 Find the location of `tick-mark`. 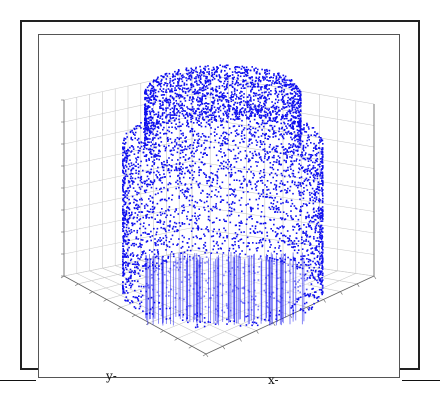

tick-mark is located at coordinates (240, 340).